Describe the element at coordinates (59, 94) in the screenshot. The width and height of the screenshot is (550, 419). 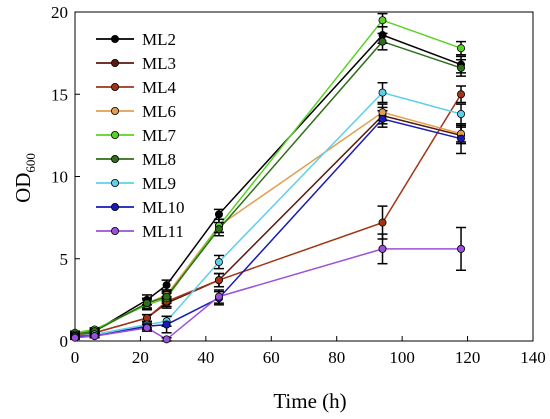
I see `y-tick-label: 15` at that location.